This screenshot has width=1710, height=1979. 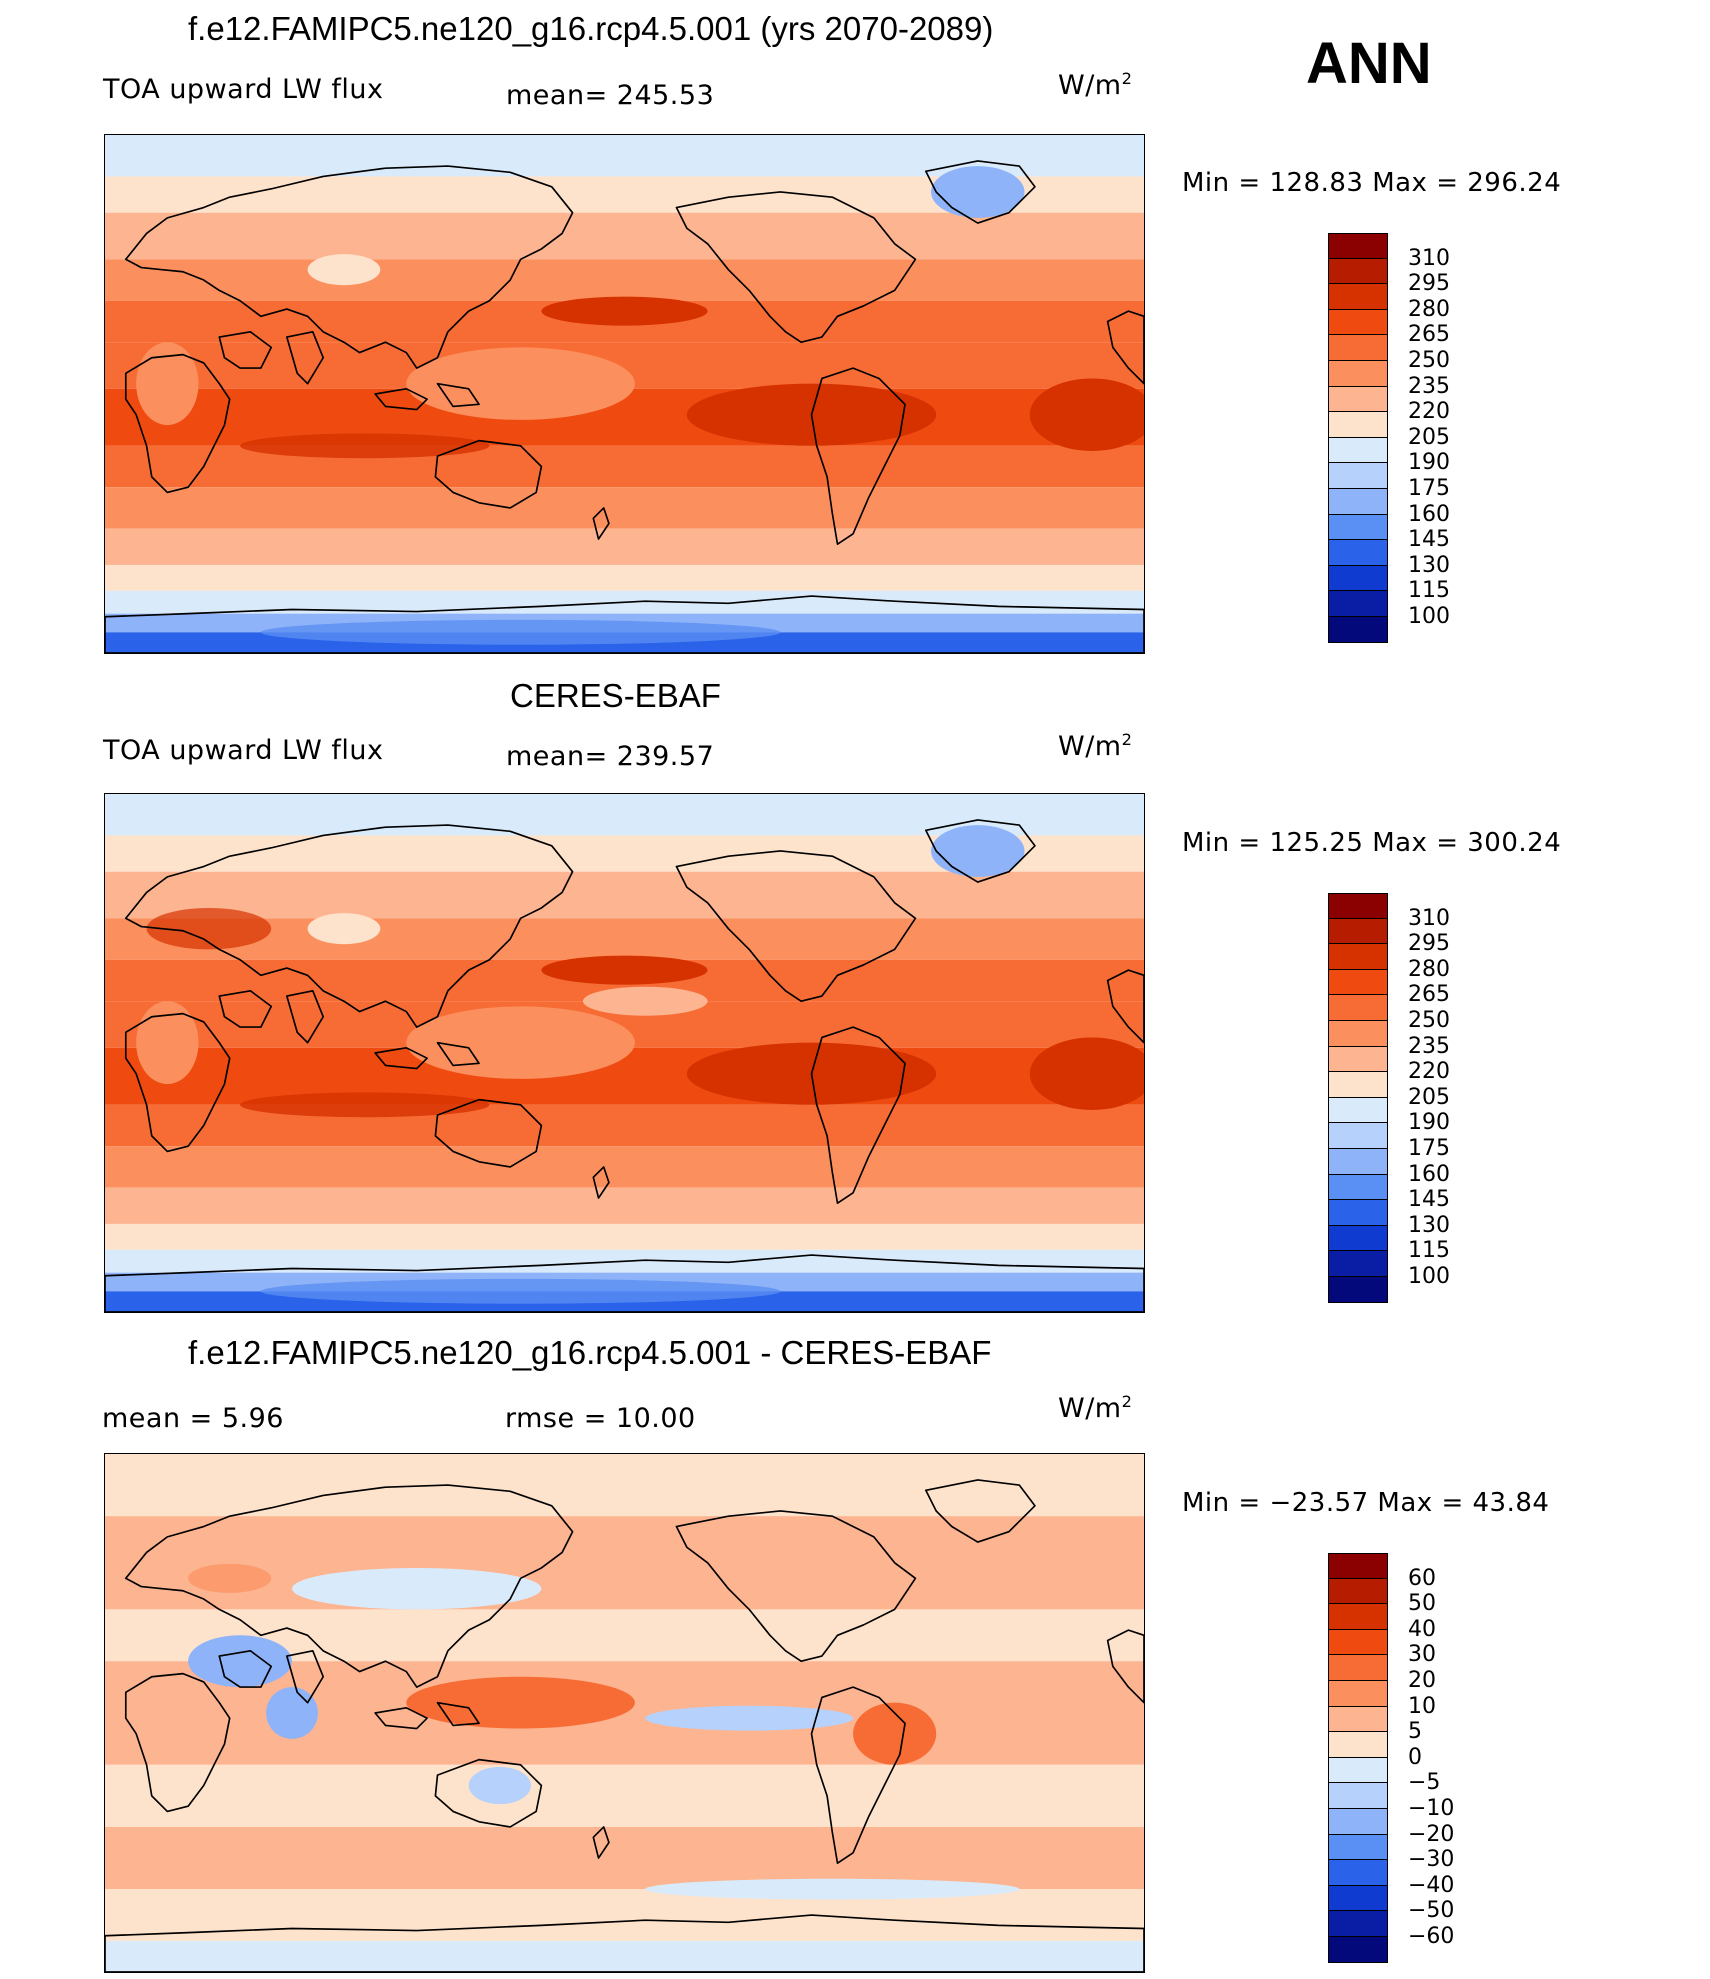 What do you see at coordinates (1415, 1757) in the screenshot?
I see `colorbar-tick-label: 0` at bounding box center [1415, 1757].